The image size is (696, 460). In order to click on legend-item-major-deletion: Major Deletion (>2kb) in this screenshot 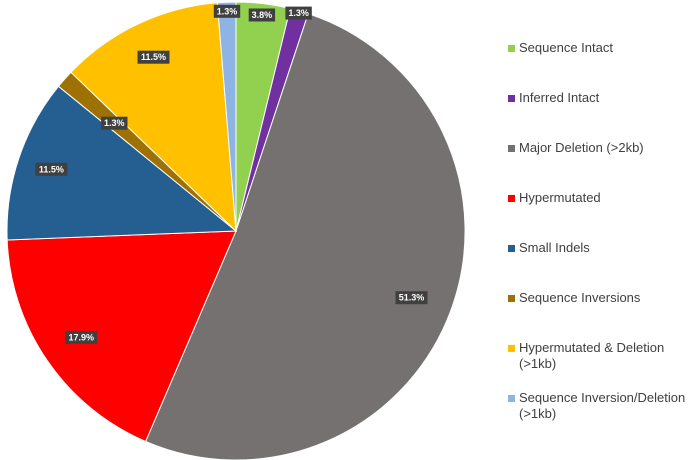, I will do `click(599, 148)`.